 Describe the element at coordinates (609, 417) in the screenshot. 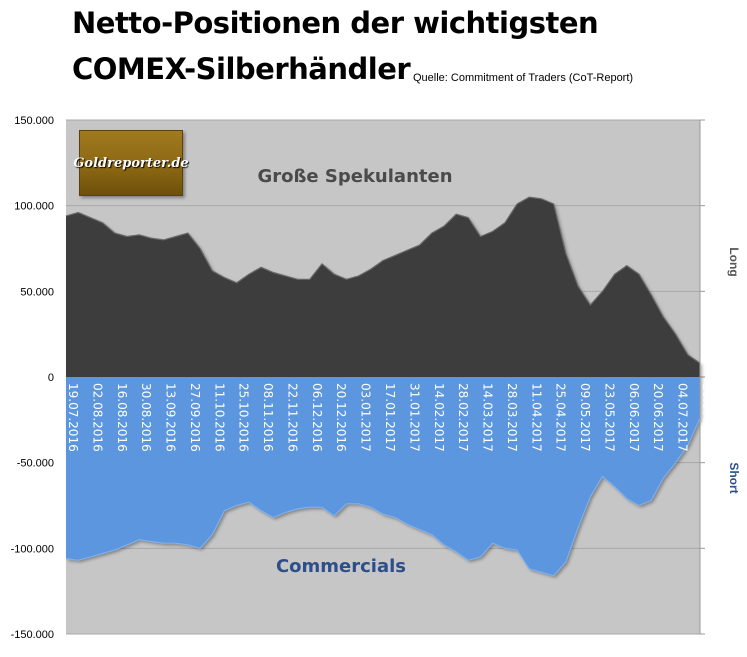

I see `x-tick-label: 23.05.2017` at that location.